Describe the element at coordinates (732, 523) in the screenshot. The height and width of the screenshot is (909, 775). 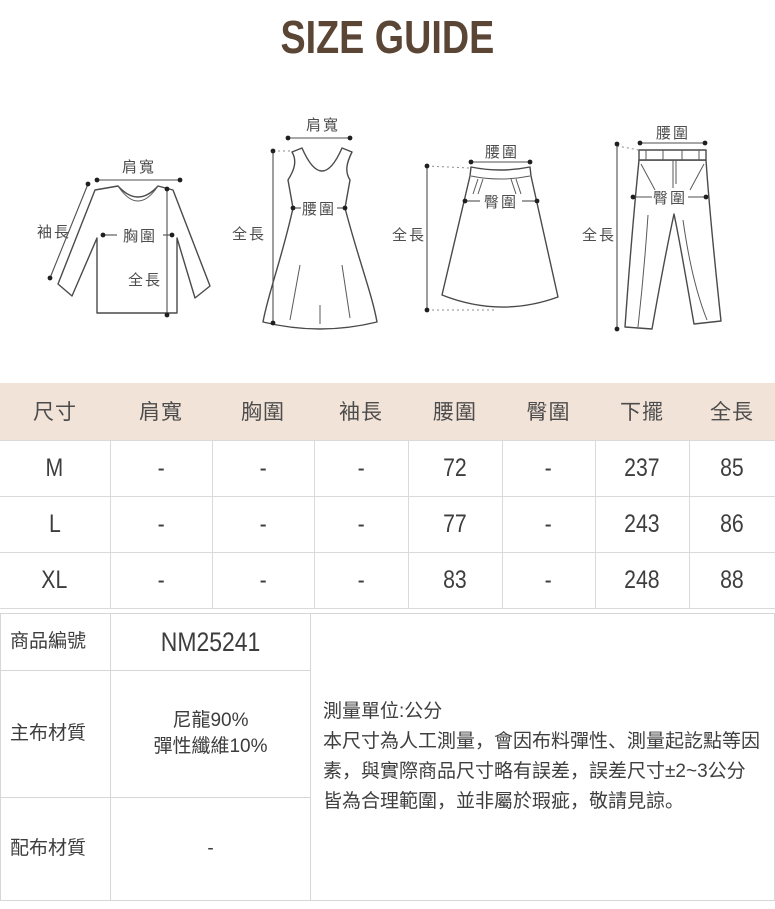
I see `l-length: 86` at that location.